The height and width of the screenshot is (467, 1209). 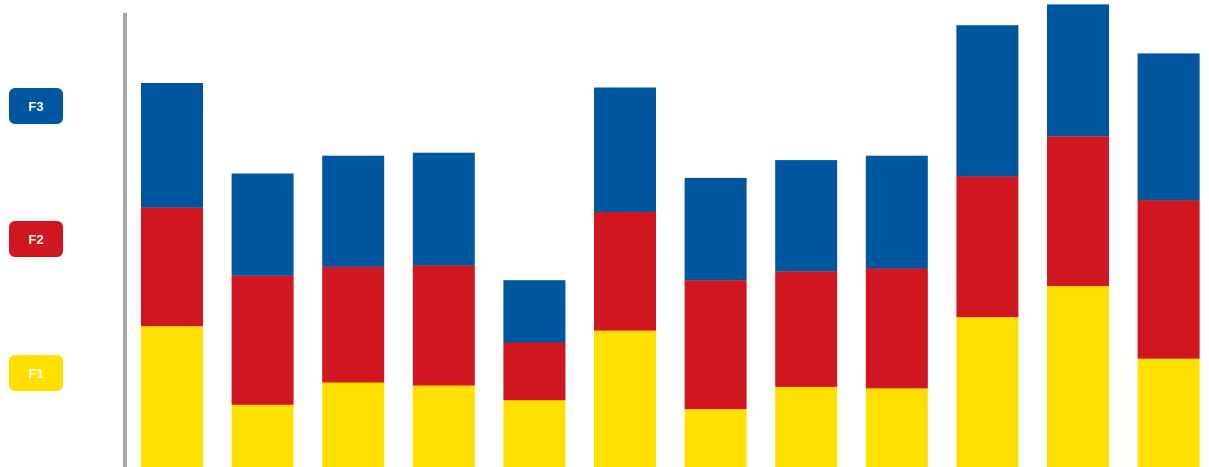 I want to click on legend-label-f1: F1, so click(x=36, y=373).